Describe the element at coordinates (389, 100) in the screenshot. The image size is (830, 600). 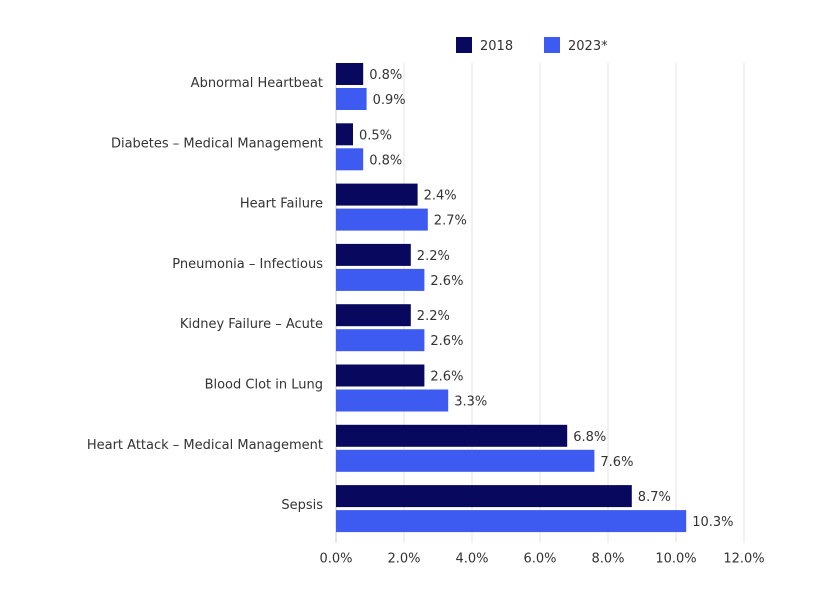
I see `data-label: 0.9%` at that location.